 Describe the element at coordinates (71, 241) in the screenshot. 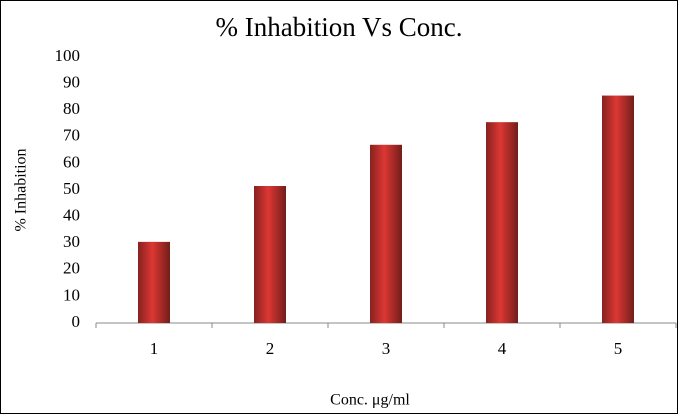

I see `y-tick-label: 30` at that location.